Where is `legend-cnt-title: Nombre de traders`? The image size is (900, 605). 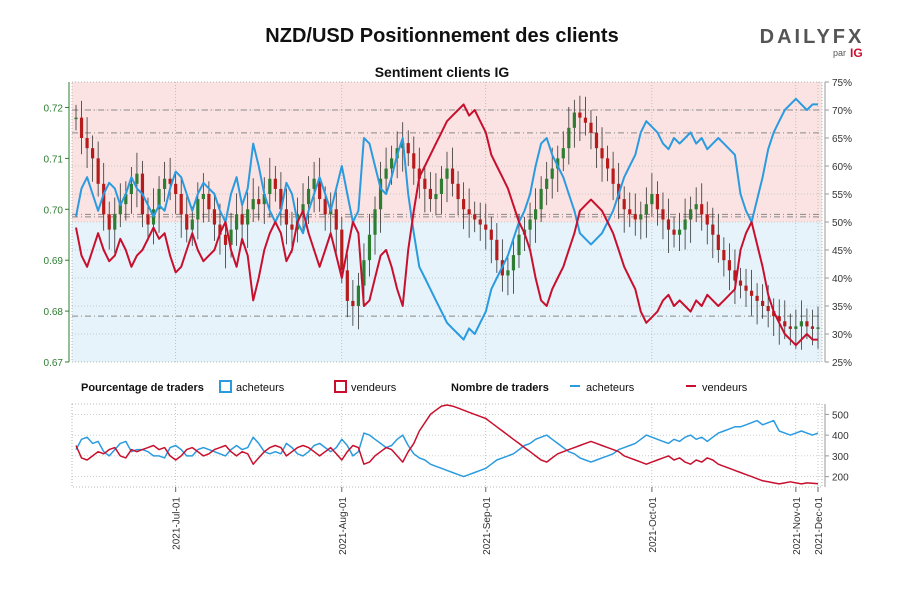
legend-cnt-title: Nombre de traders is located at coordinates (500, 388).